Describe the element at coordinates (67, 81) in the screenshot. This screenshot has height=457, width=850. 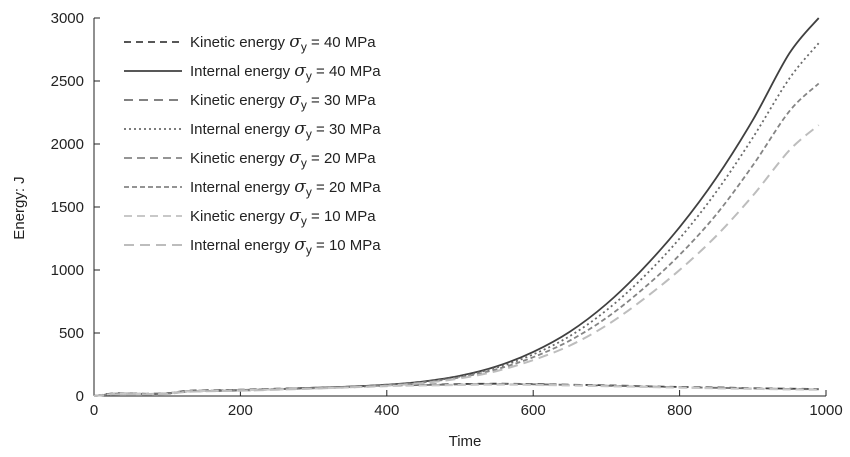
I see `y-tick-label: 2500` at that location.